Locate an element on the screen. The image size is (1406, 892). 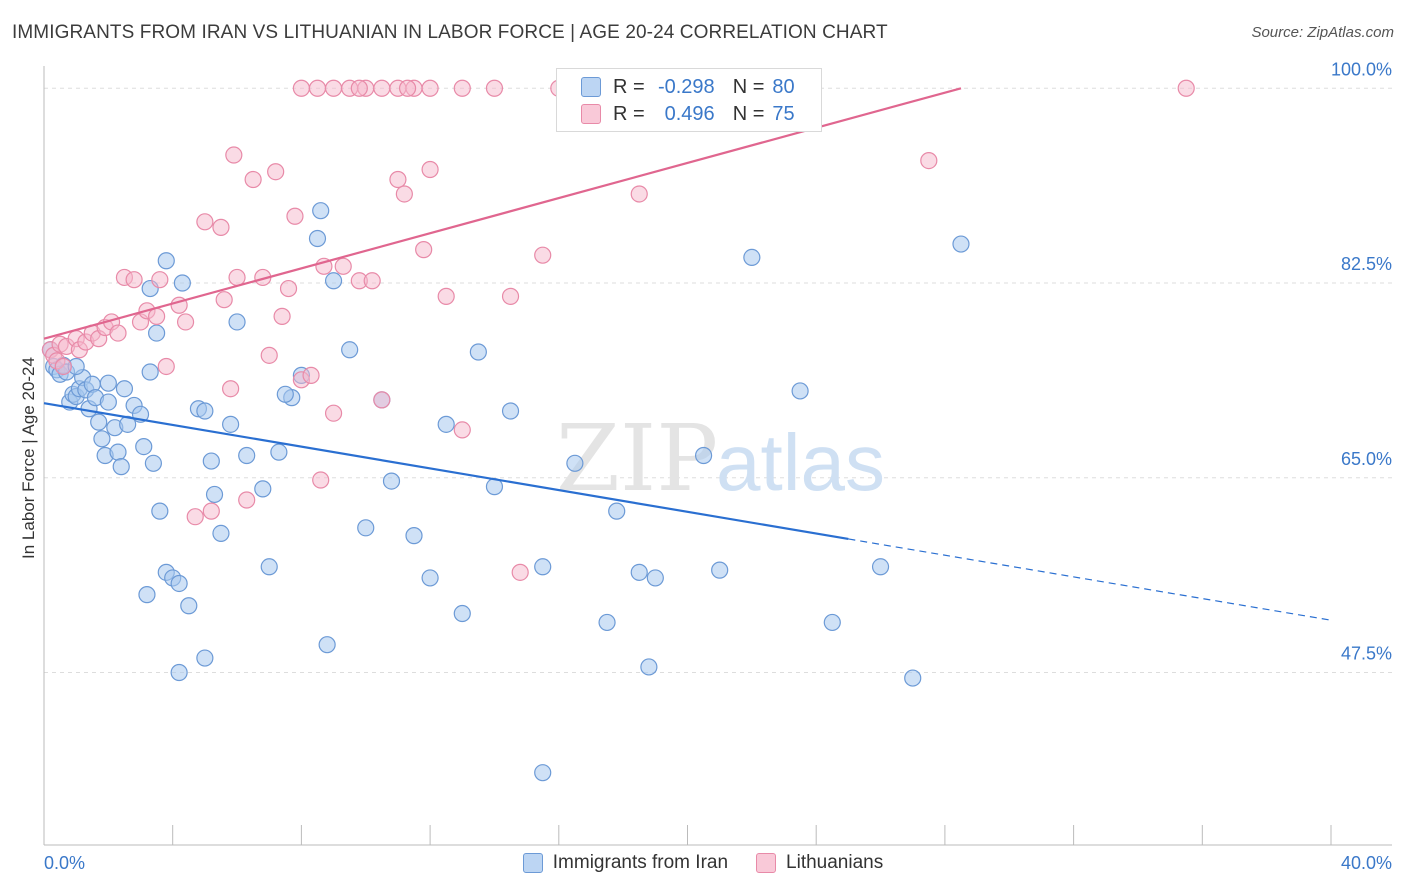
y-tick-label: 100.0% is located at coordinates (1361, 69).